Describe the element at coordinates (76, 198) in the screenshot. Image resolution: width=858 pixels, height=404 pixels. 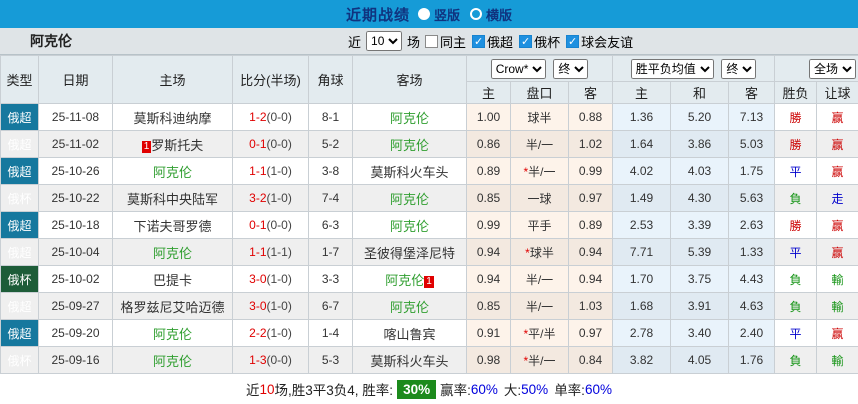
I see `date-cell: 25-10-22` at that location.